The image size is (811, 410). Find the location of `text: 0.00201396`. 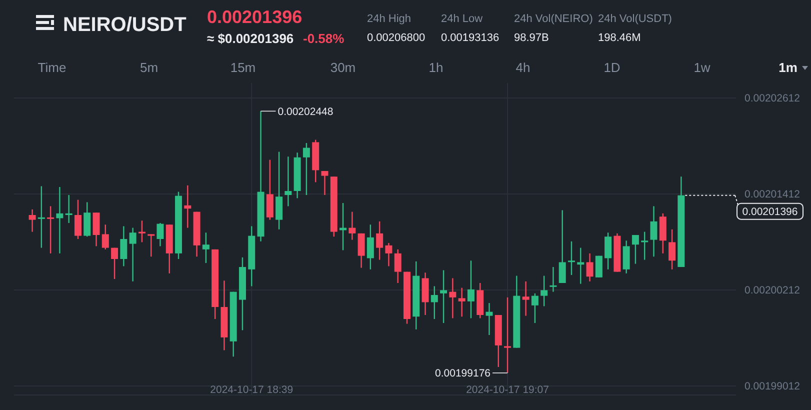

text: 0.00201396 is located at coordinates (254, 17).